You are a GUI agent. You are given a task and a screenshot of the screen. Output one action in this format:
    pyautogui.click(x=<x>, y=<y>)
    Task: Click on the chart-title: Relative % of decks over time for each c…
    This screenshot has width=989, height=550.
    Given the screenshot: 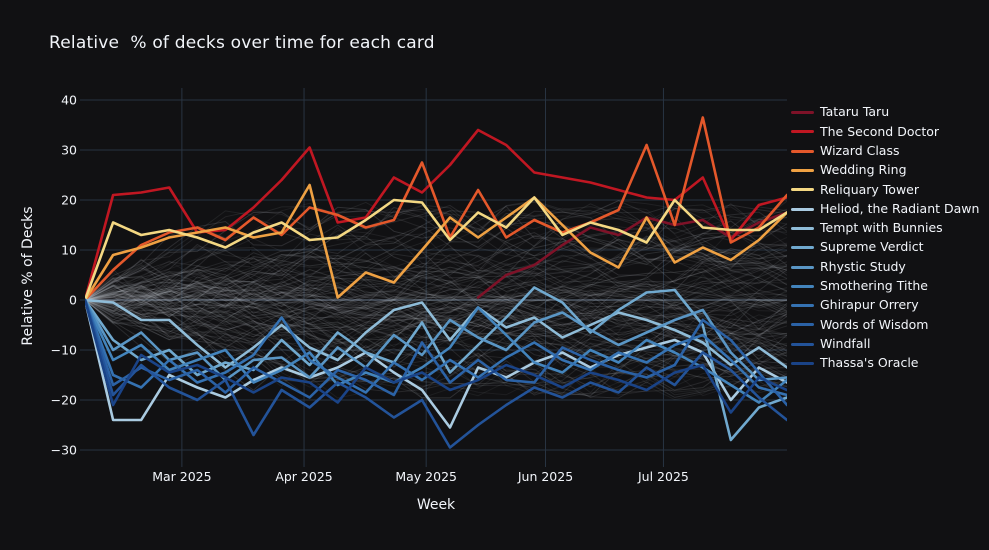 What is the action you would take?
    pyautogui.click(x=242, y=43)
    